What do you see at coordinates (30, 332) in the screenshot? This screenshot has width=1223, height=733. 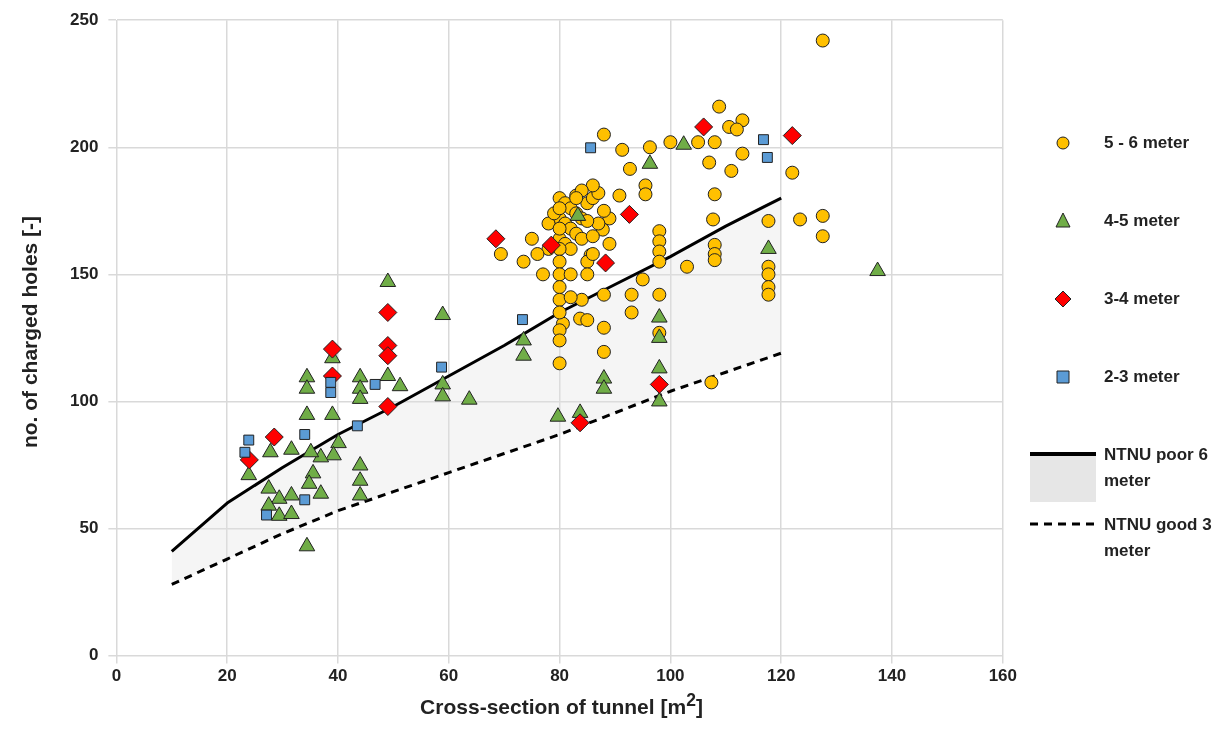 I see `y-axis-title: no. of charged holes [-]` at bounding box center [30, 332].